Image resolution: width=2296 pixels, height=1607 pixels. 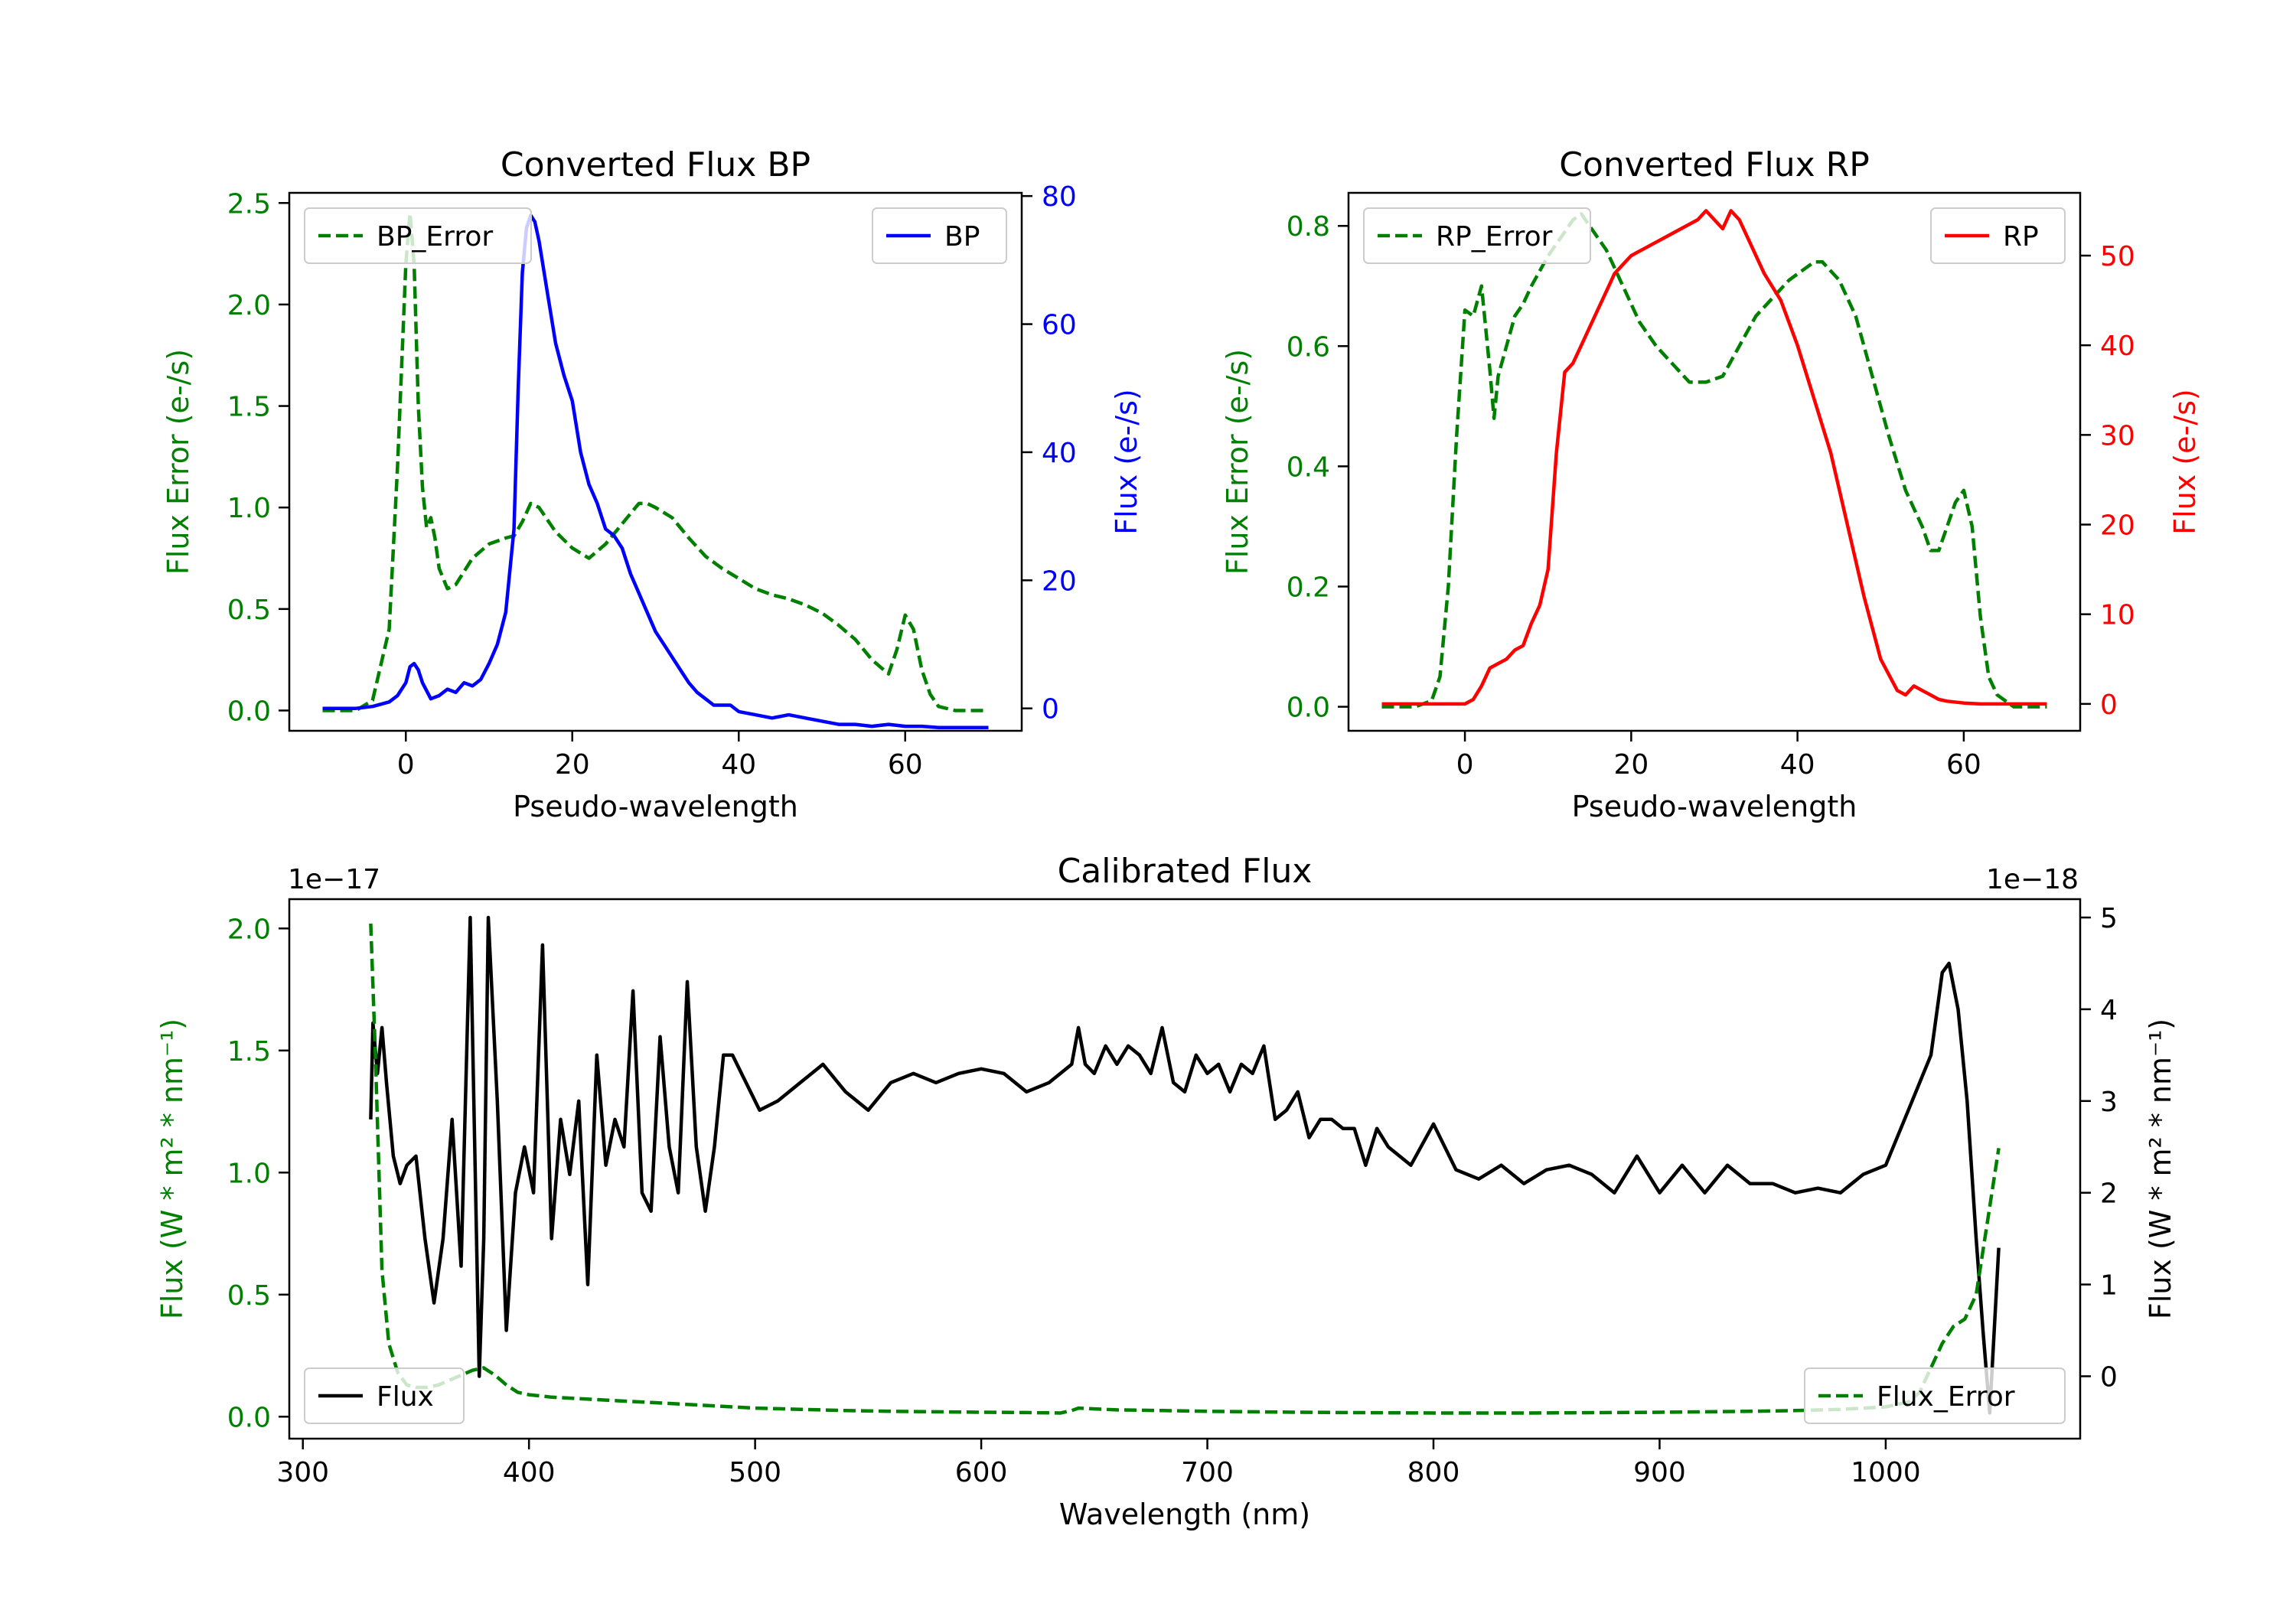 What do you see at coordinates (1308, 467) in the screenshot?
I see `y-left-tick-label: 0.4` at bounding box center [1308, 467].